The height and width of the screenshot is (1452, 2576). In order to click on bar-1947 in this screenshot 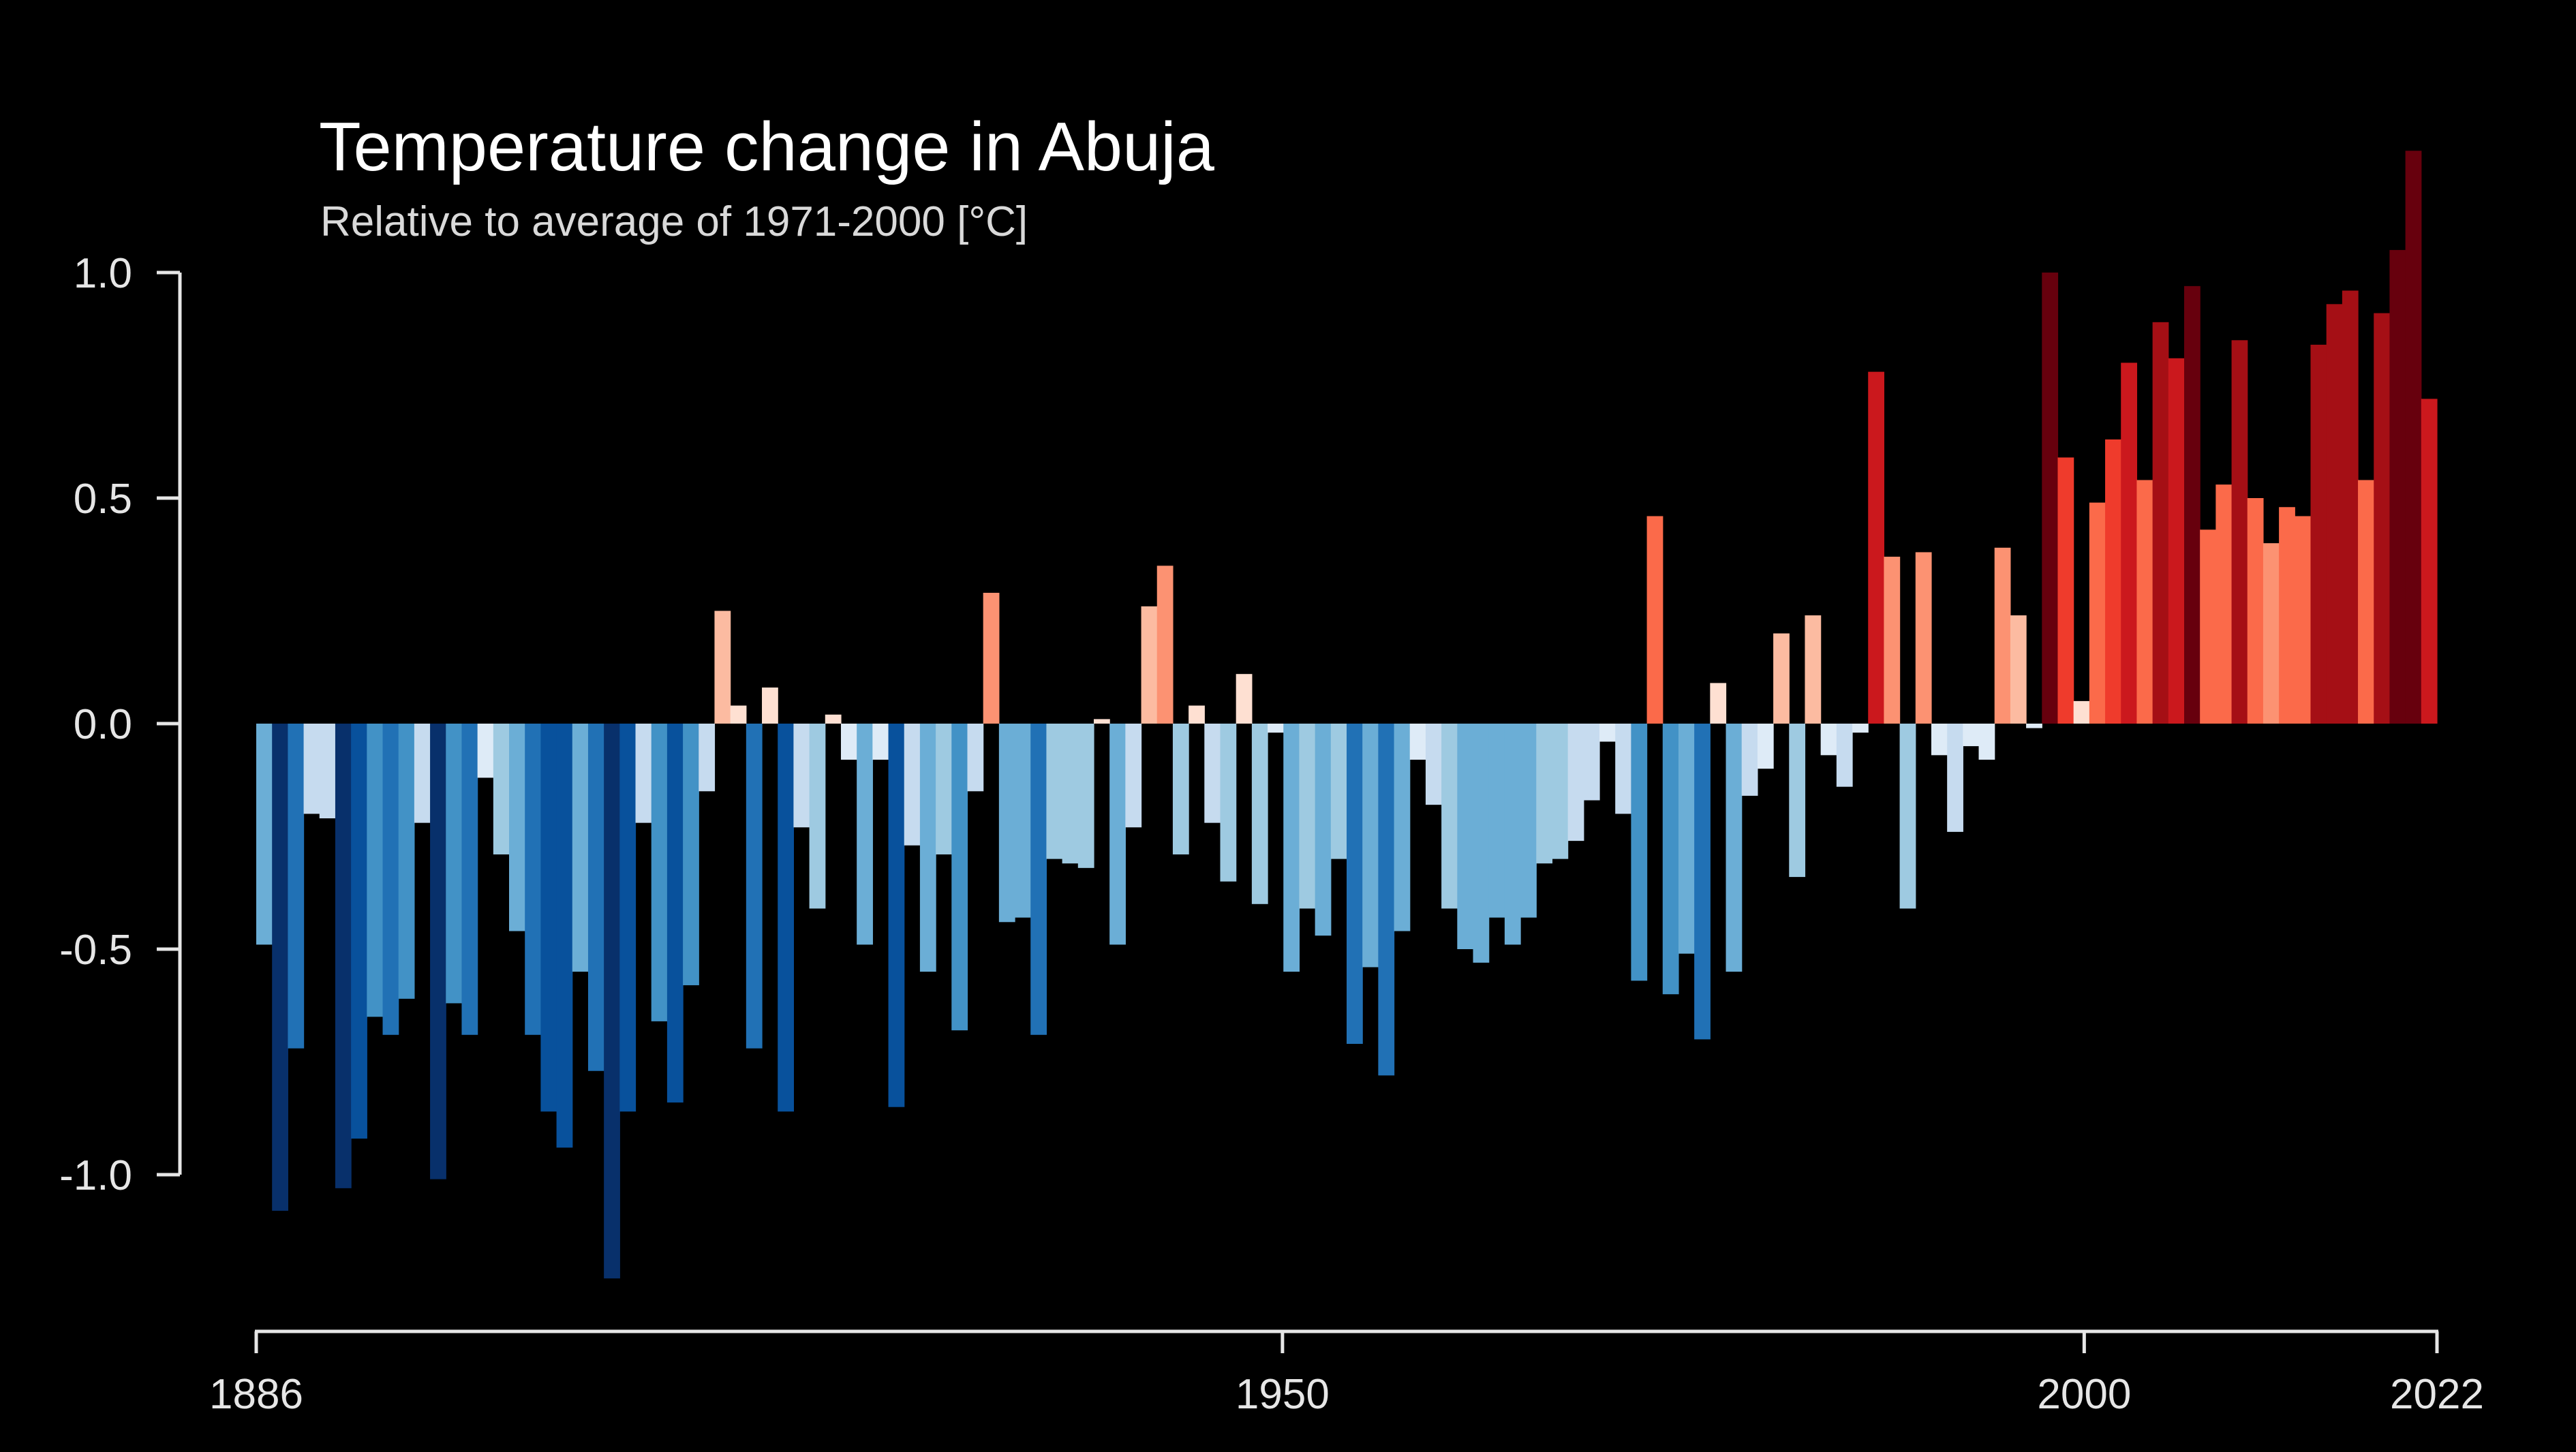, I will do `click(1228, 803)`.